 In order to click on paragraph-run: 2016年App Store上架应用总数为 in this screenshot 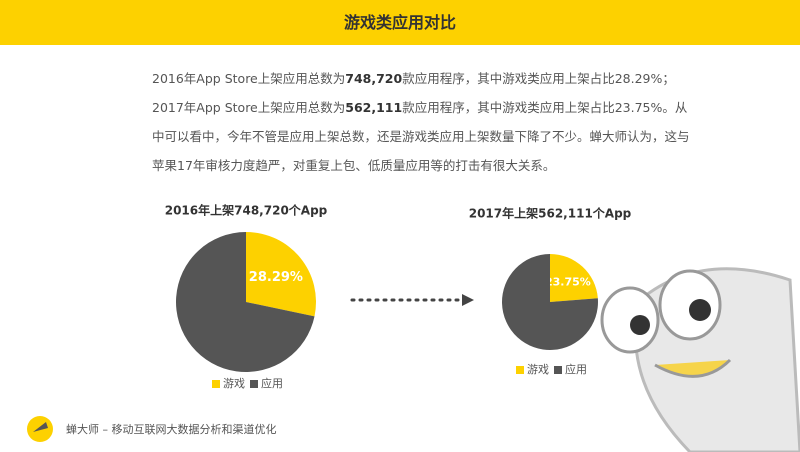, I will do `click(249, 78)`.